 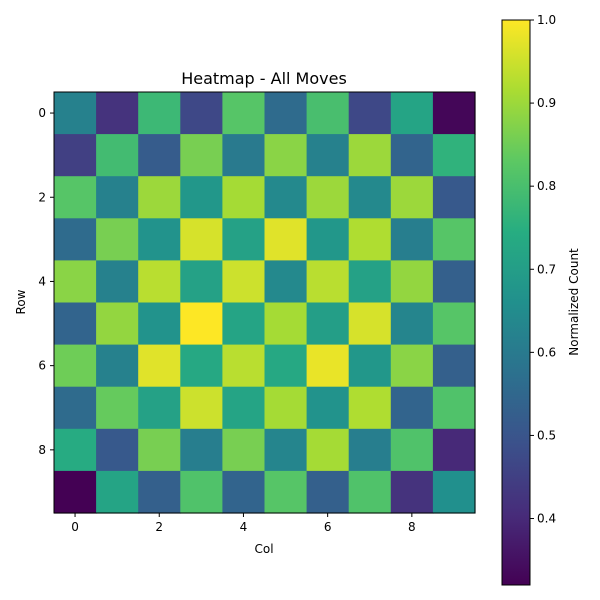 I want to click on colorbar-tick-label: 0.9, so click(x=546, y=103).